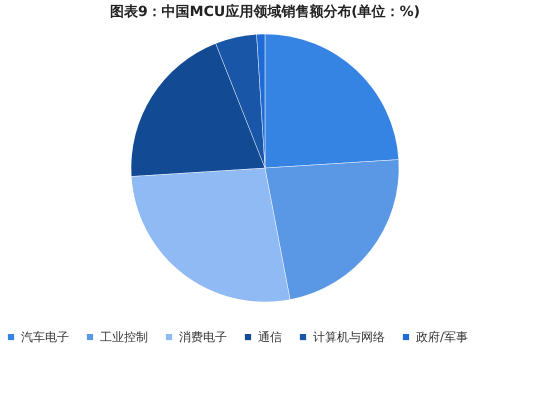 The height and width of the screenshot is (416, 560). What do you see at coordinates (442, 337) in the screenshot?
I see `legend-label: 政府/军事` at bounding box center [442, 337].